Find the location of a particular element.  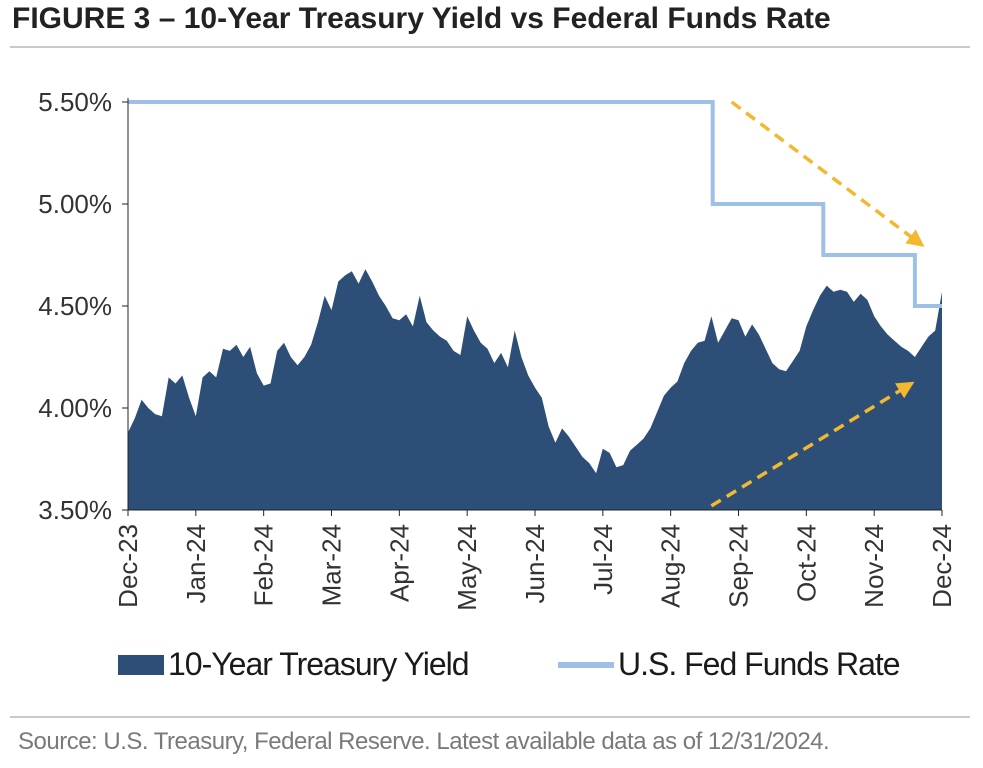

x-tick-label: Aug-24 is located at coordinates (671, 566).